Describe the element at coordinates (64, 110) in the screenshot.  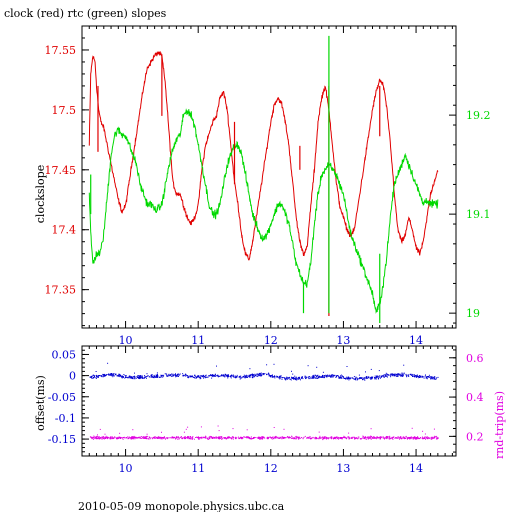
I see `y-left-tick-label: 17.5` at that location.